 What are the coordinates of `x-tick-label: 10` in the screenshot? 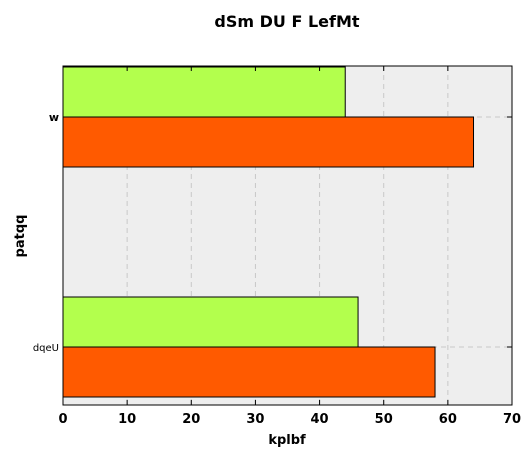 It's located at (127, 419).